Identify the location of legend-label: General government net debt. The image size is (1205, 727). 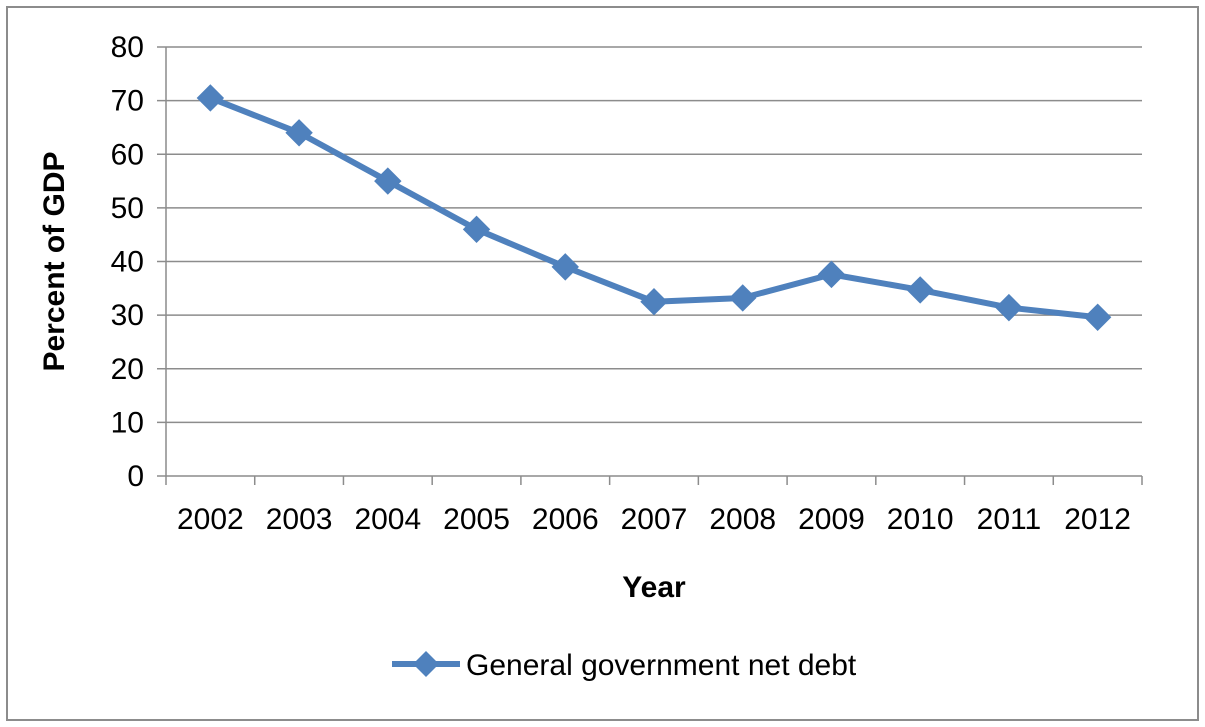
(661, 665).